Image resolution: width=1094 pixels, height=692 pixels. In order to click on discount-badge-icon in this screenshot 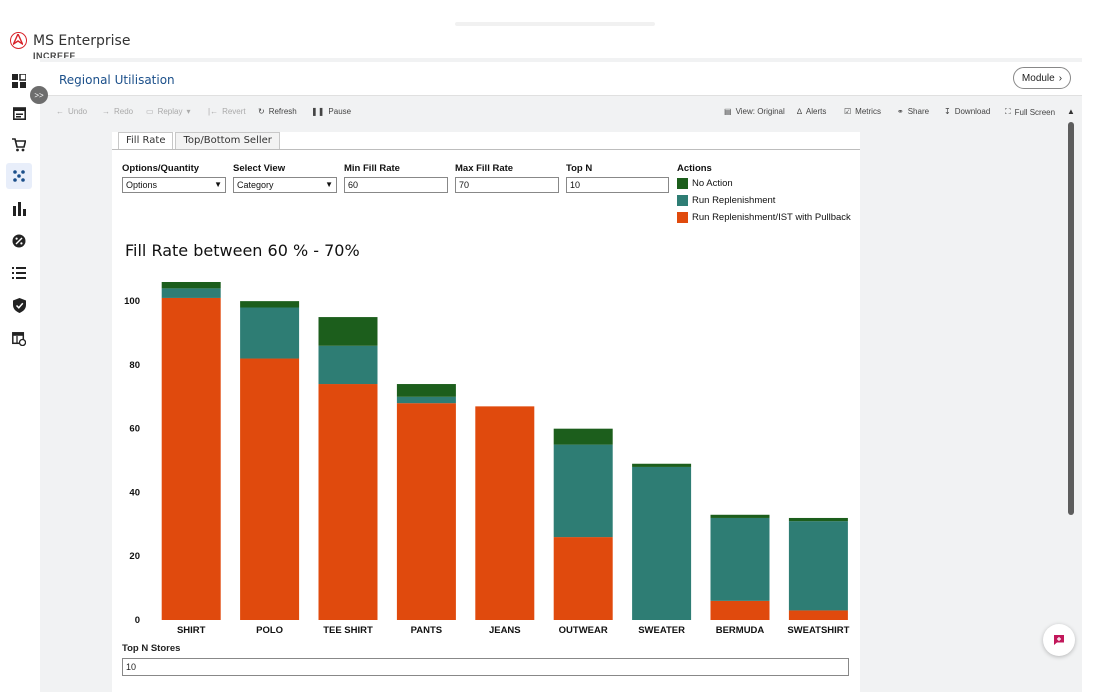, I will do `click(19, 241)`.